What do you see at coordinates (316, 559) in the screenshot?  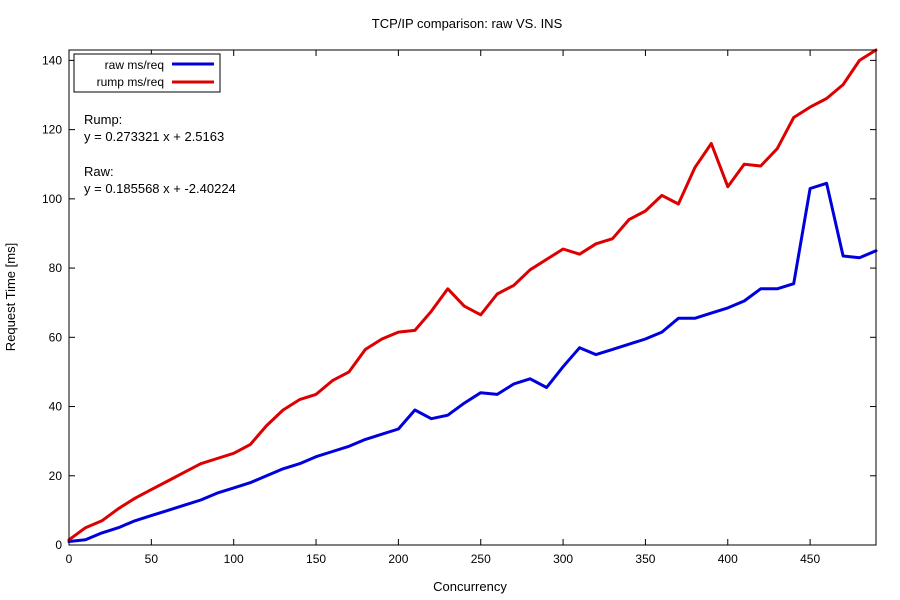 I see `x-tick-label: 150` at bounding box center [316, 559].